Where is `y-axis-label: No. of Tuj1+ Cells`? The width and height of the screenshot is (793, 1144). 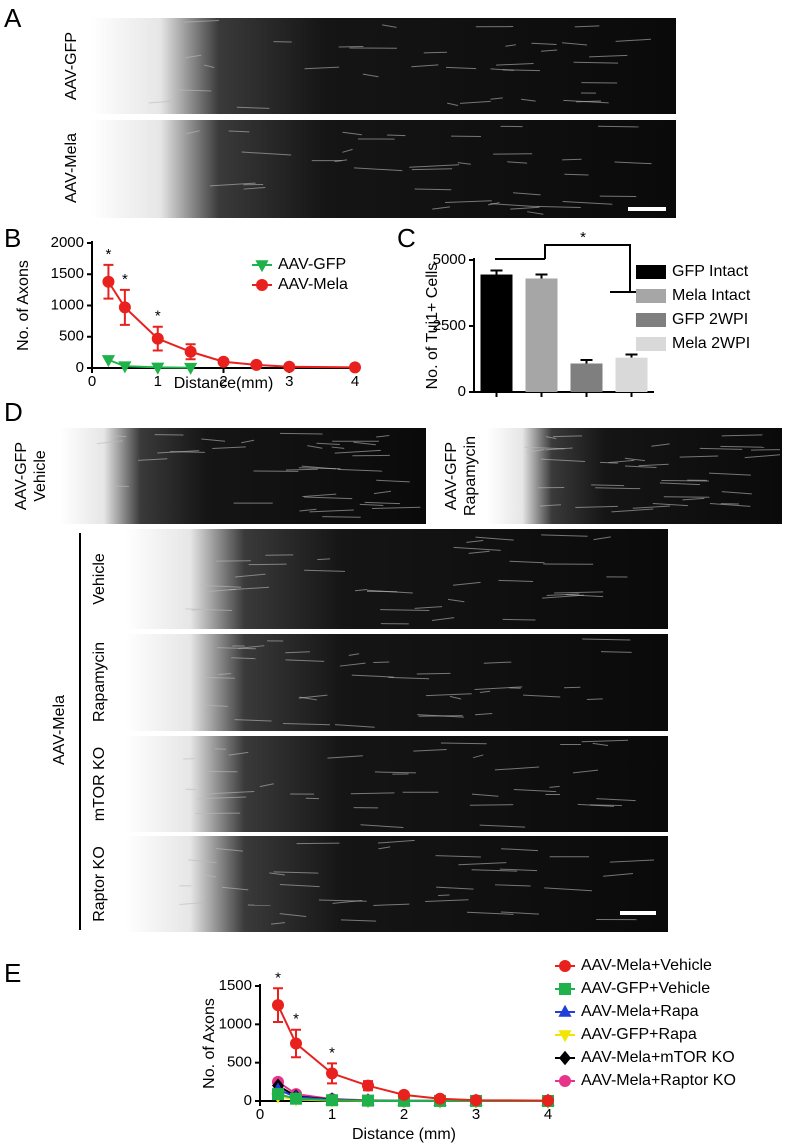
y-axis-label: No. of Tuj1+ Cells is located at coordinates (432, 326).